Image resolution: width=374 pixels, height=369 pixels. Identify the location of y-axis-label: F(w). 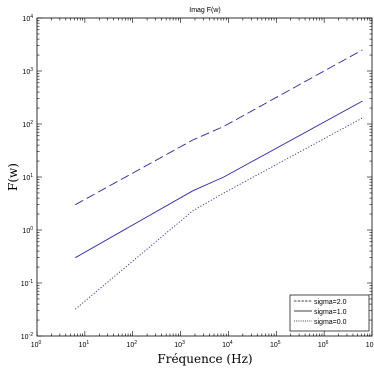
(13, 177).